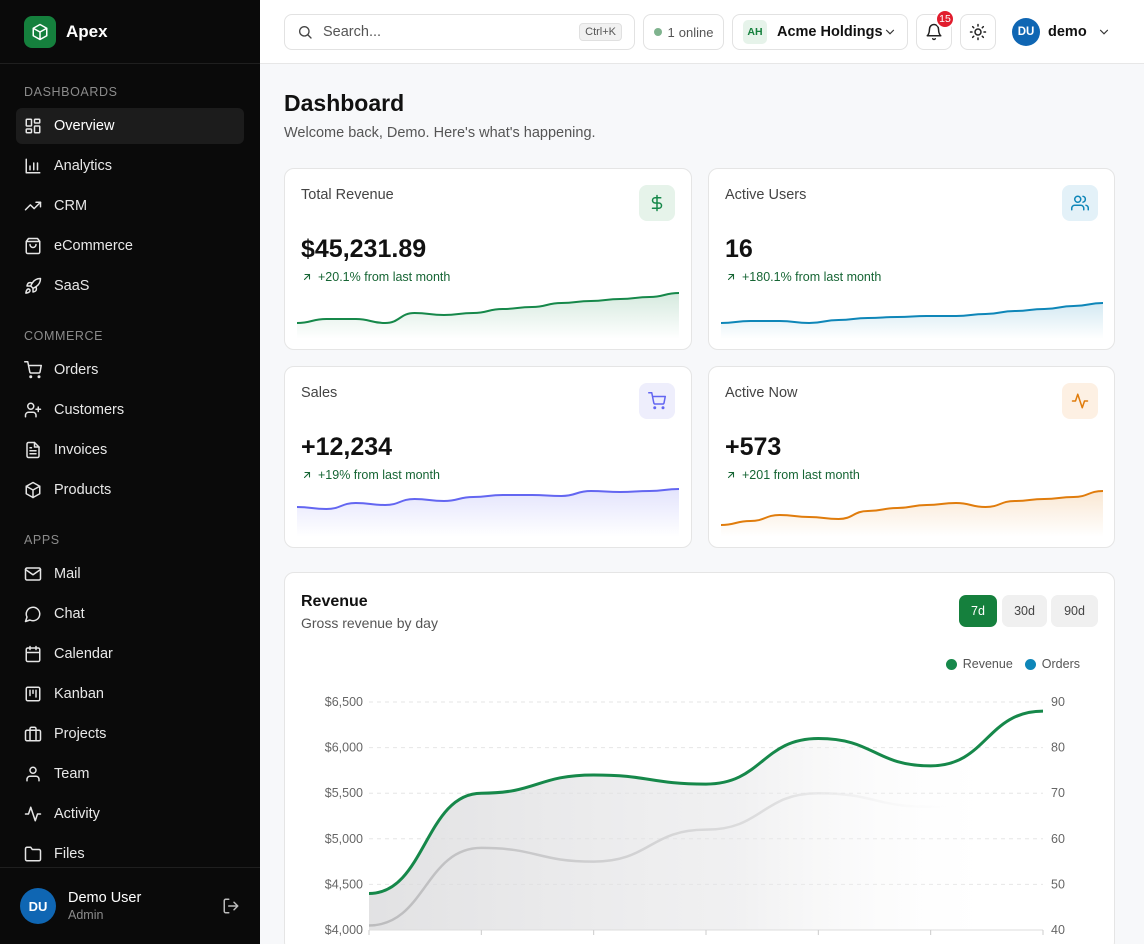 The image size is (1144, 944). What do you see at coordinates (820, 32) in the screenshot?
I see `org-switcher: AH Acme Holdings` at bounding box center [820, 32].